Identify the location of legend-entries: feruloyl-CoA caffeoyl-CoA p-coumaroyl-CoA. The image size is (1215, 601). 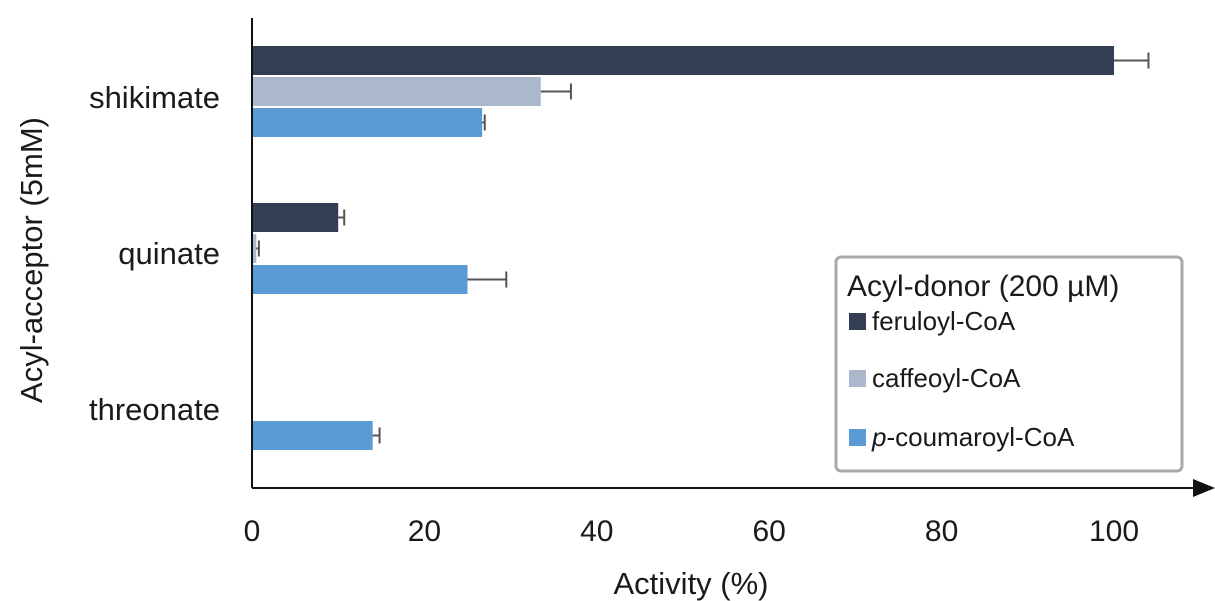
(962, 379).